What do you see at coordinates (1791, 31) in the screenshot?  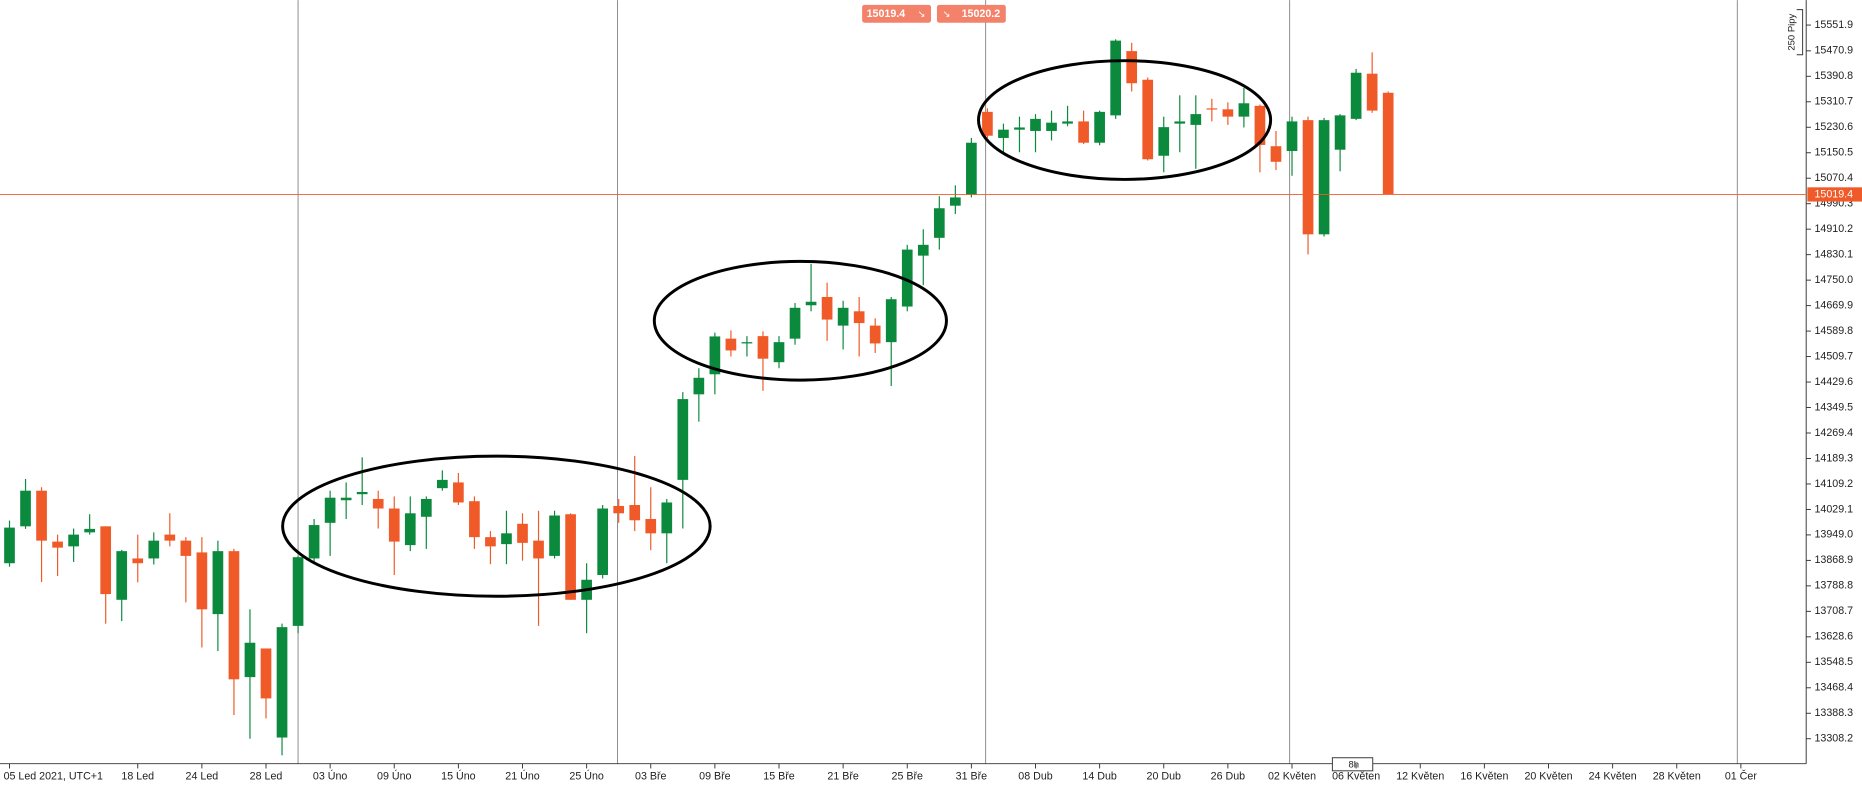 I see `scale-label: 250 Pipy` at bounding box center [1791, 31].